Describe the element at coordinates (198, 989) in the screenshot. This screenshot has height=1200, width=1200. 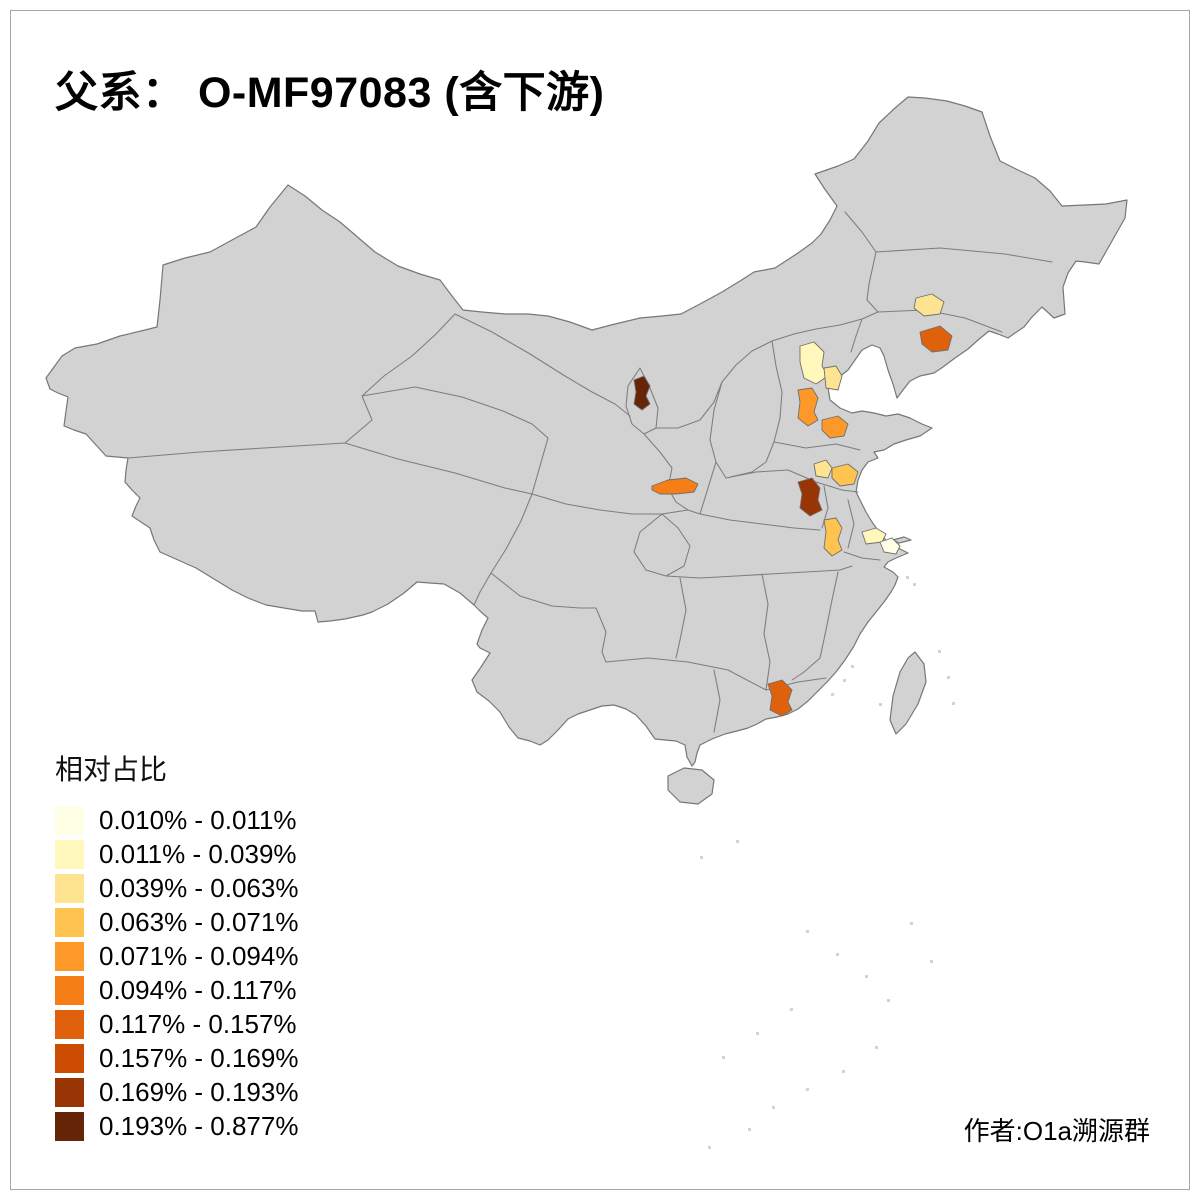
I see `legend-label: 0.094% - 0.117%` at that location.